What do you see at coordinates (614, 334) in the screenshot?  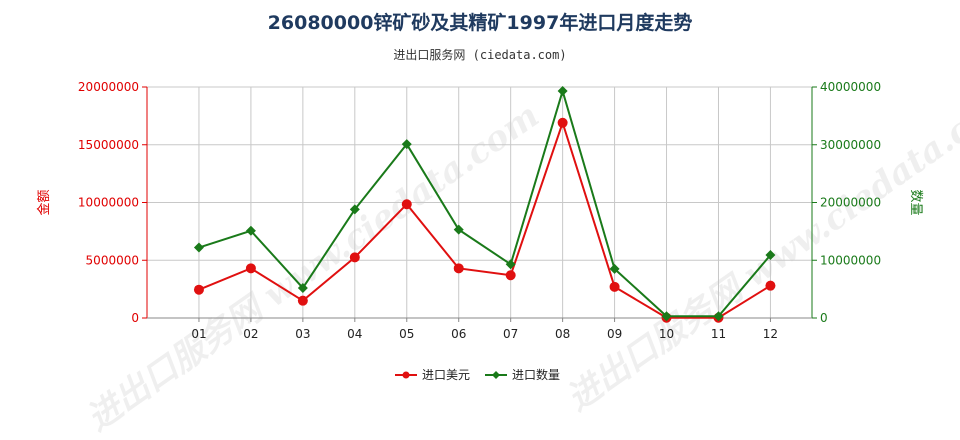 I see `x-tick-label: 09` at bounding box center [614, 334].